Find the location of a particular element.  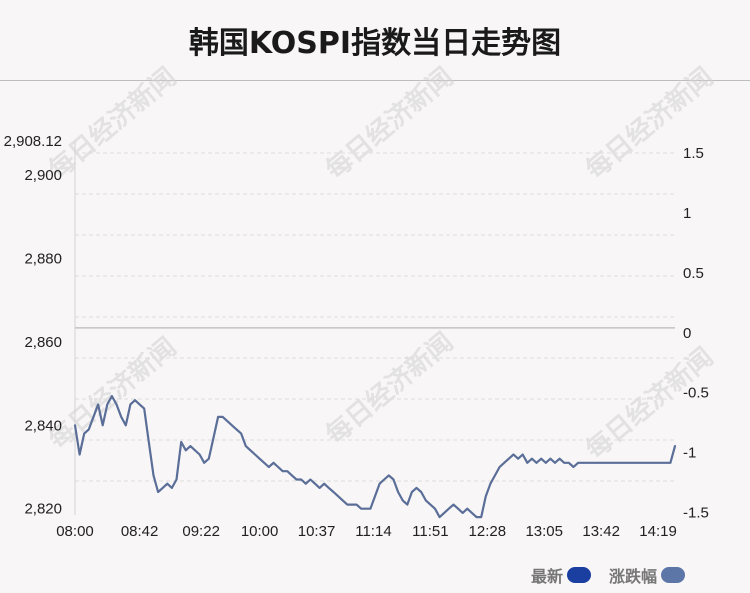

x-tick-2: 09:22 is located at coordinates (201, 531).